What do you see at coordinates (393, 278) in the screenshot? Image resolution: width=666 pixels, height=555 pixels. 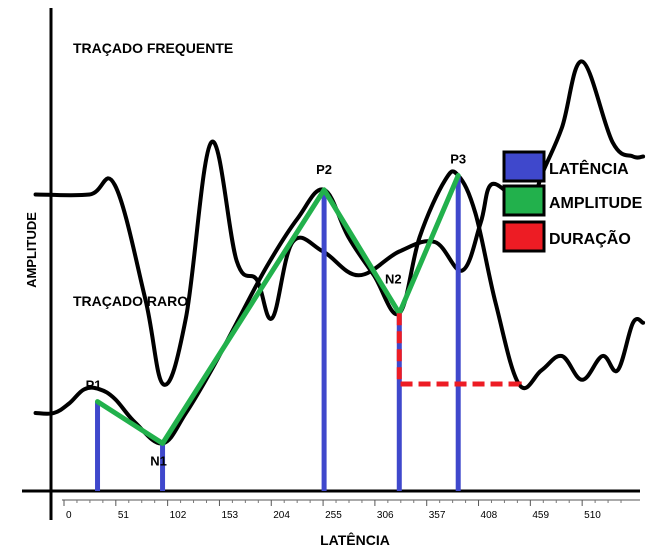 I see `peak-label-n2: N2` at bounding box center [393, 278].